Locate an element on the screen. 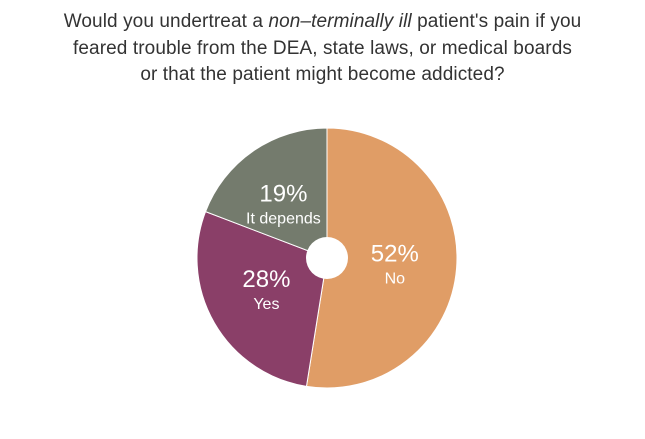  slice-category-label: No is located at coordinates (395, 278).